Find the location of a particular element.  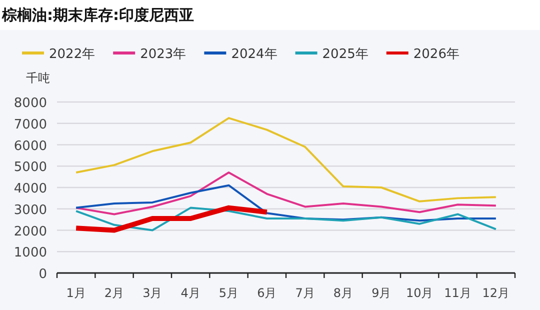

x-tick-label: 9月 is located at coordinates (382, 293).